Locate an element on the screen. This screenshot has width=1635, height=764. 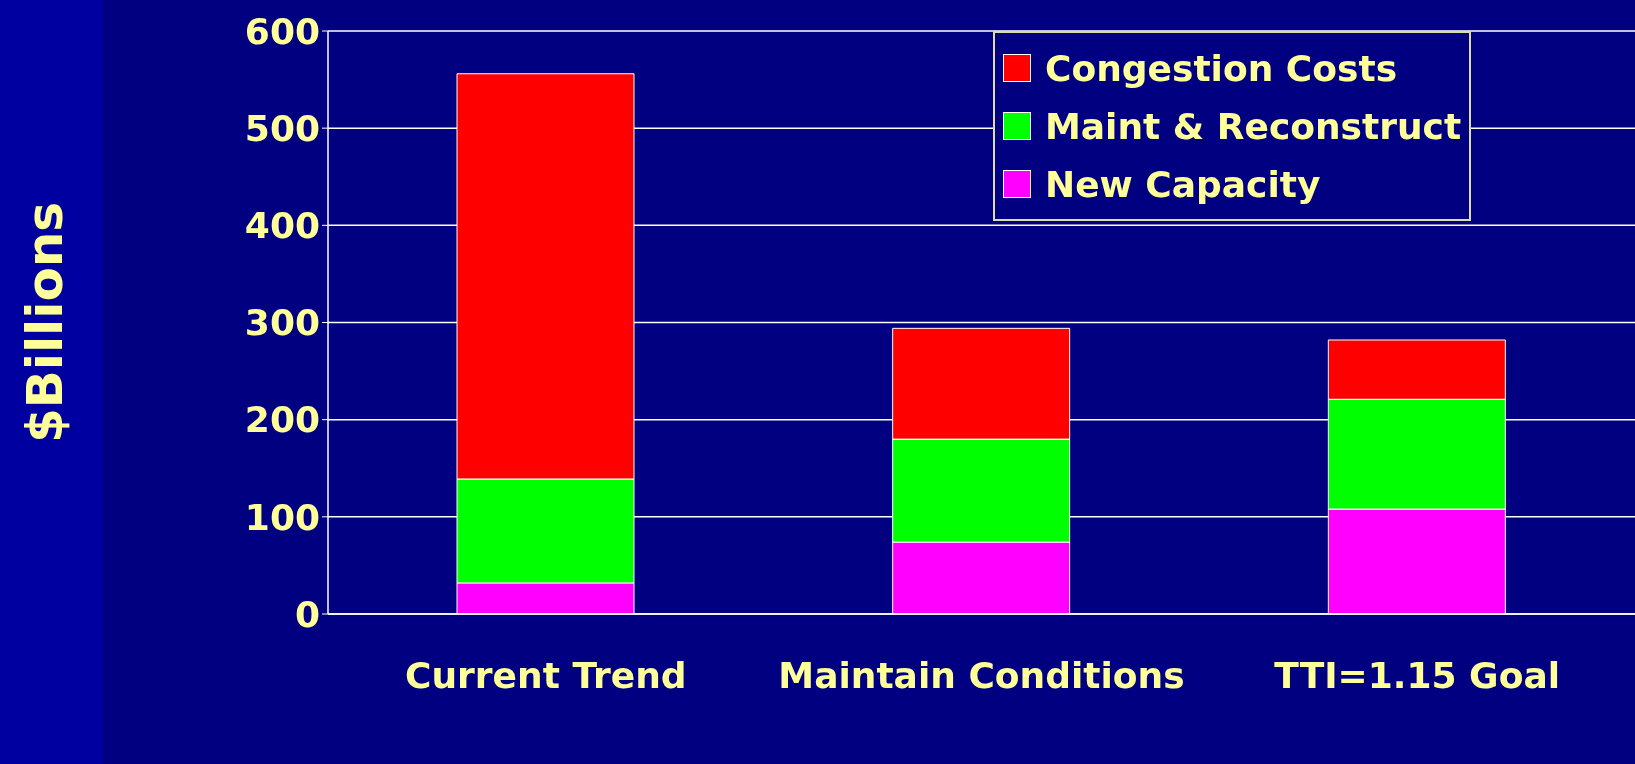
y-axis-title: $Billions is located at coordinates (45, 322).